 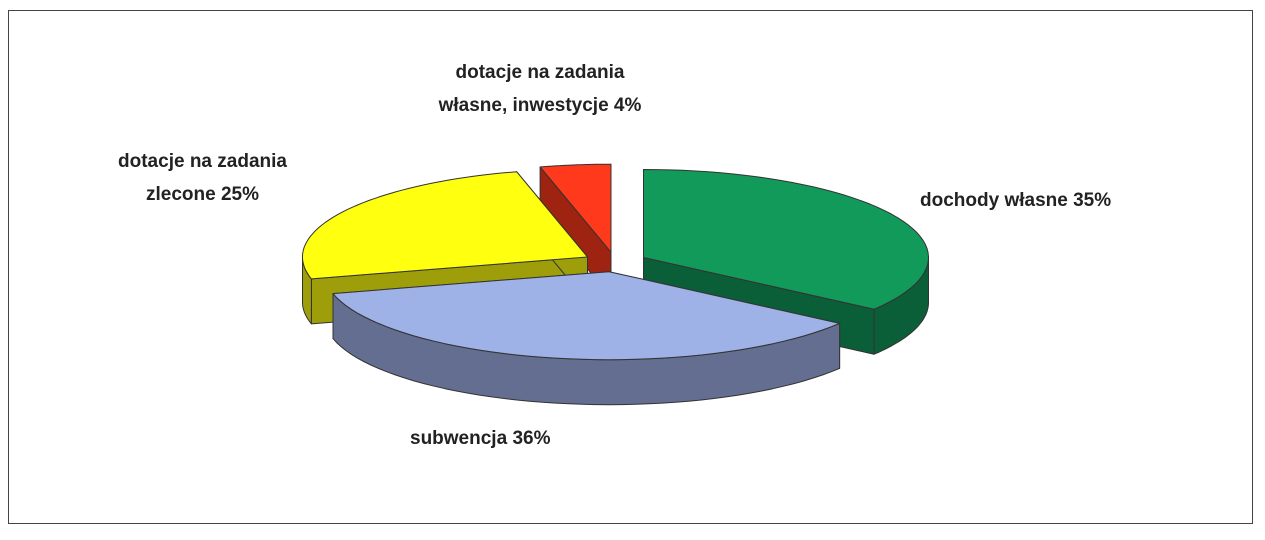 What do you see at coordinates (627, 105) in the screenshot?
I see `value-label: 4%` at bounding box center [627, 105].